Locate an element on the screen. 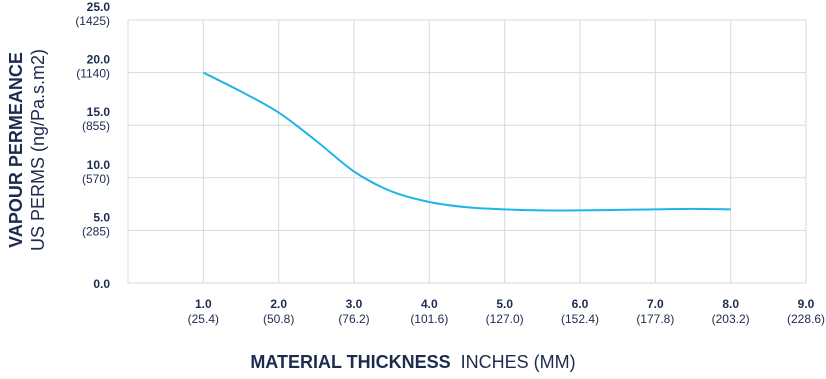 This screenshot has height=379, width=826. x-tick-sublabel: (127.0) is located at coordinates (505, 319).